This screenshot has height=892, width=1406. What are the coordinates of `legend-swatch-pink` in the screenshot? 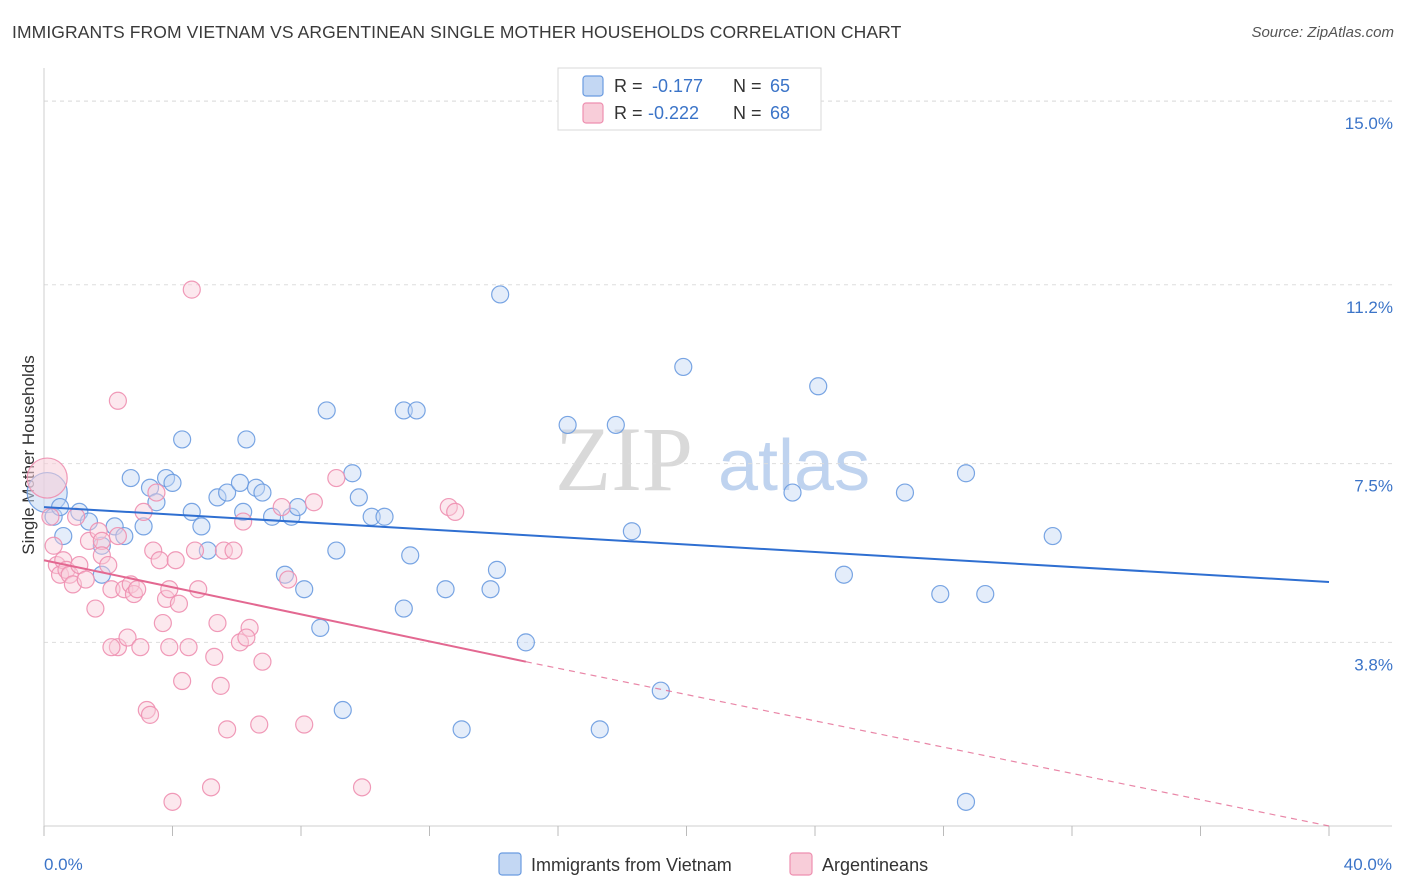 It's located at (593, 113).